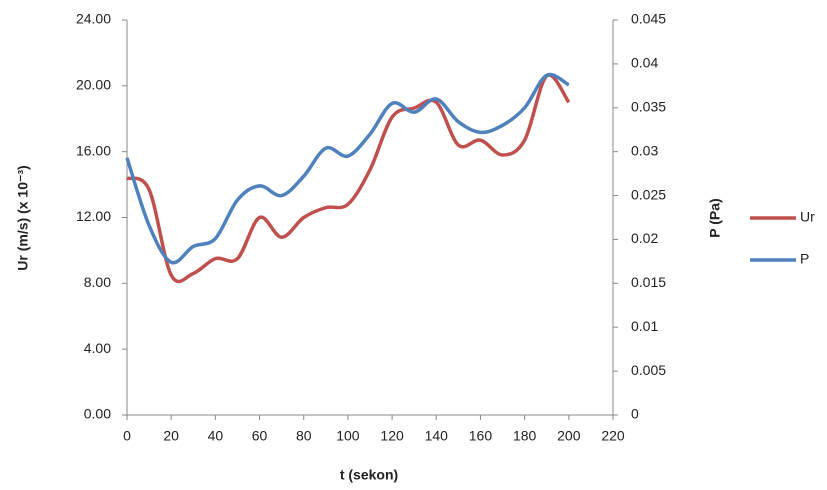 The image size is (827, 490). I want to click on y2-tick-label: 0, so click(635, 414).